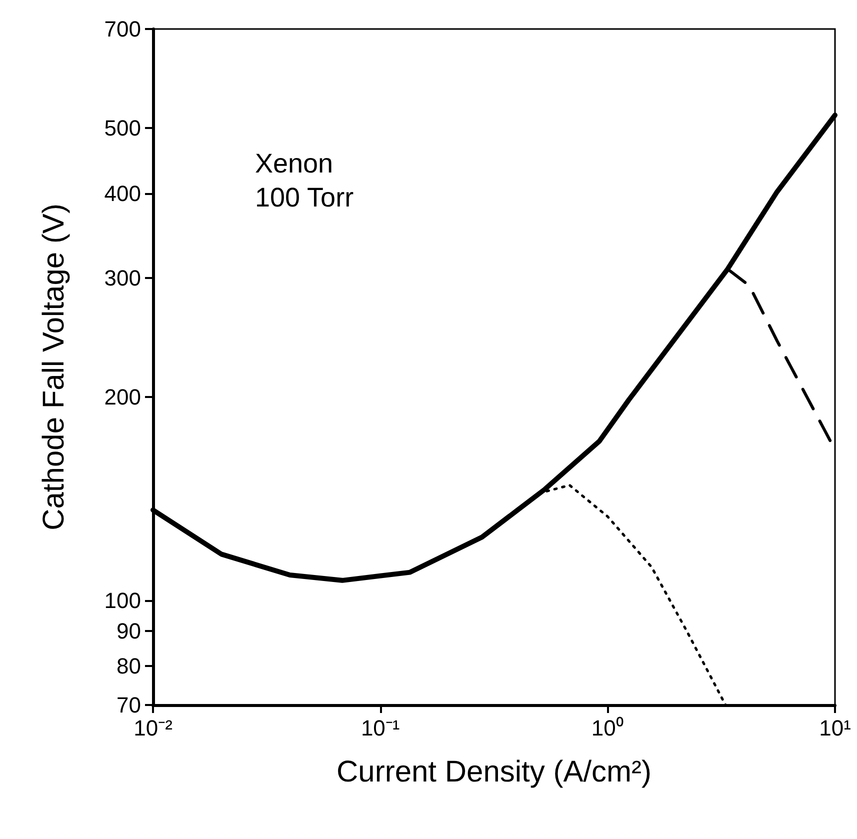 This screenshot has width=857, height=839. I want to click on x-tick-label: 10⁻², so click(153, 728).